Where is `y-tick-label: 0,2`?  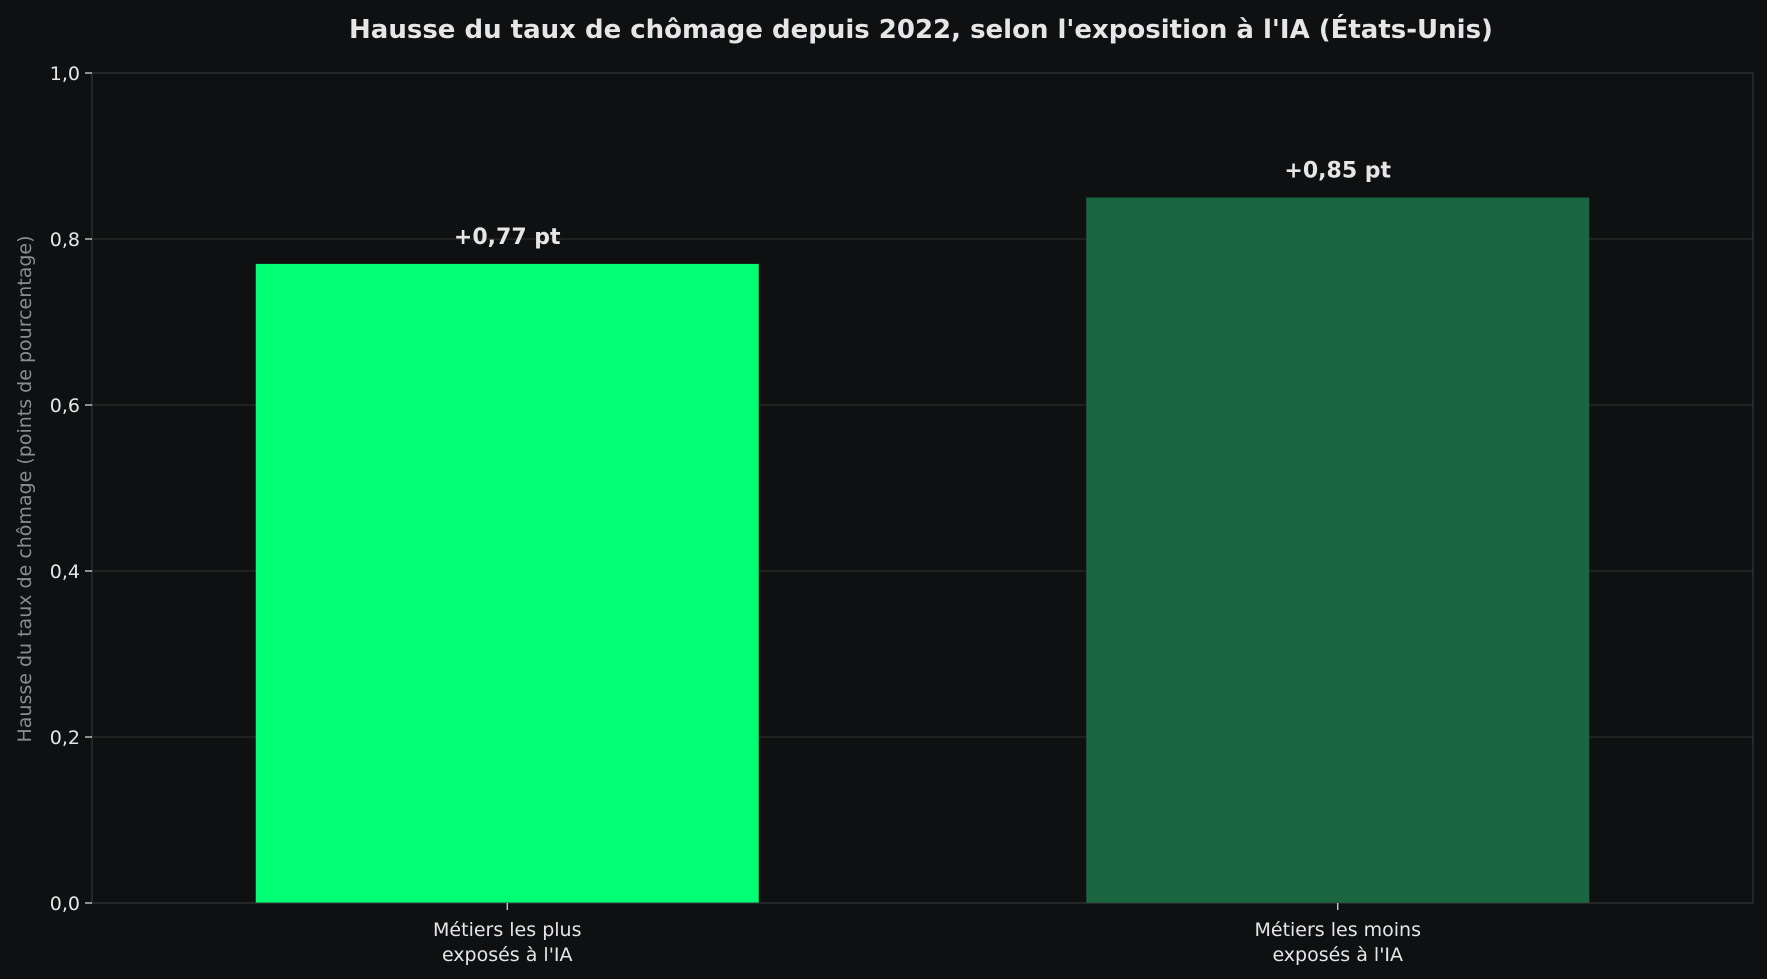 y-tick-label: 0,2 is located at coordinates (65, 738).